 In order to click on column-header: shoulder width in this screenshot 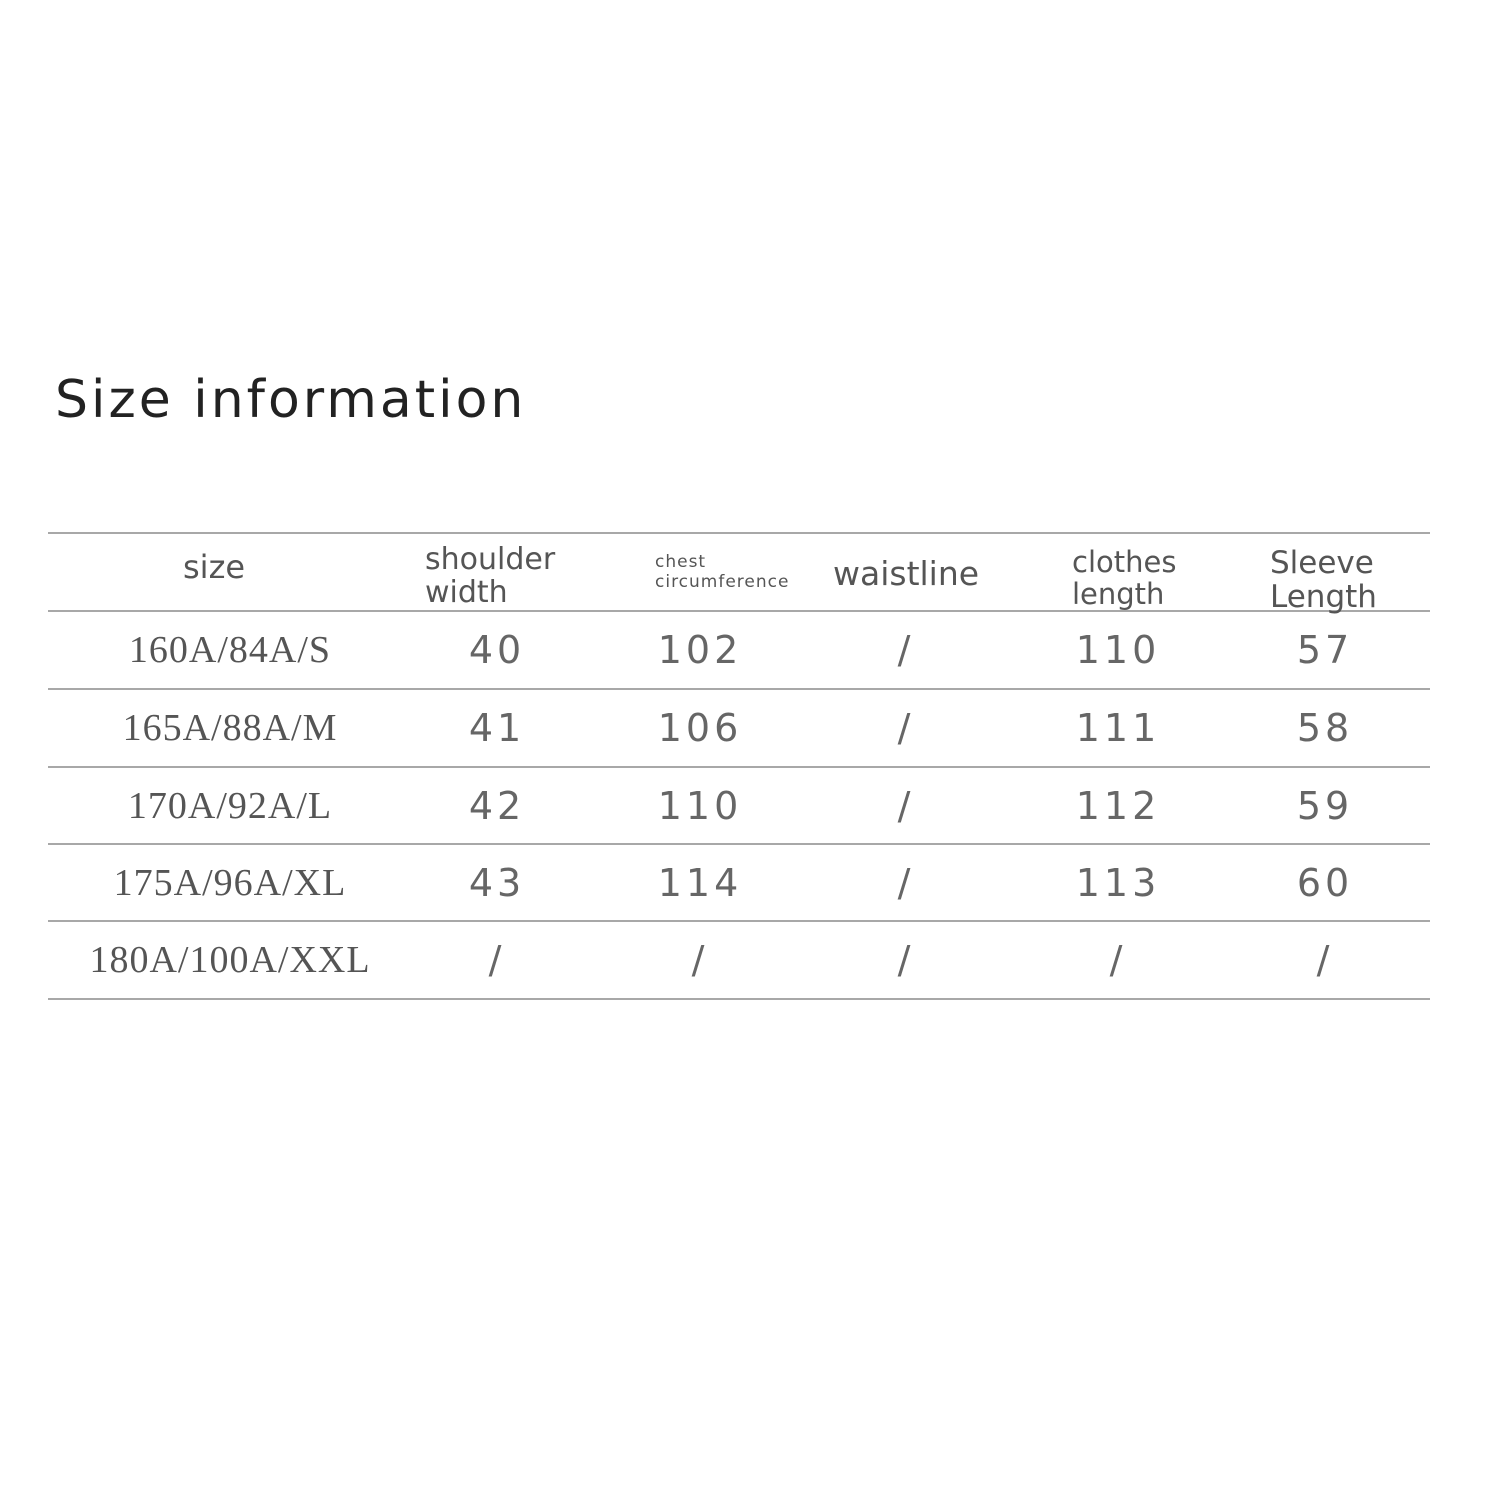, I will do `click(490, 576)`.